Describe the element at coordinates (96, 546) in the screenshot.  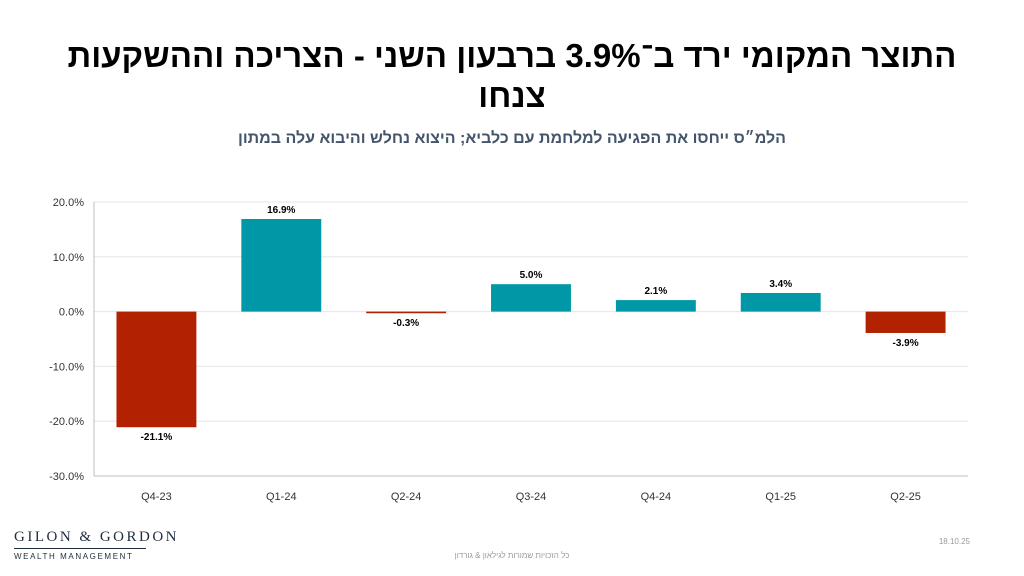
I see `company-logo: GILON & GORDON WEALTH MANAGEMENT` at that location.